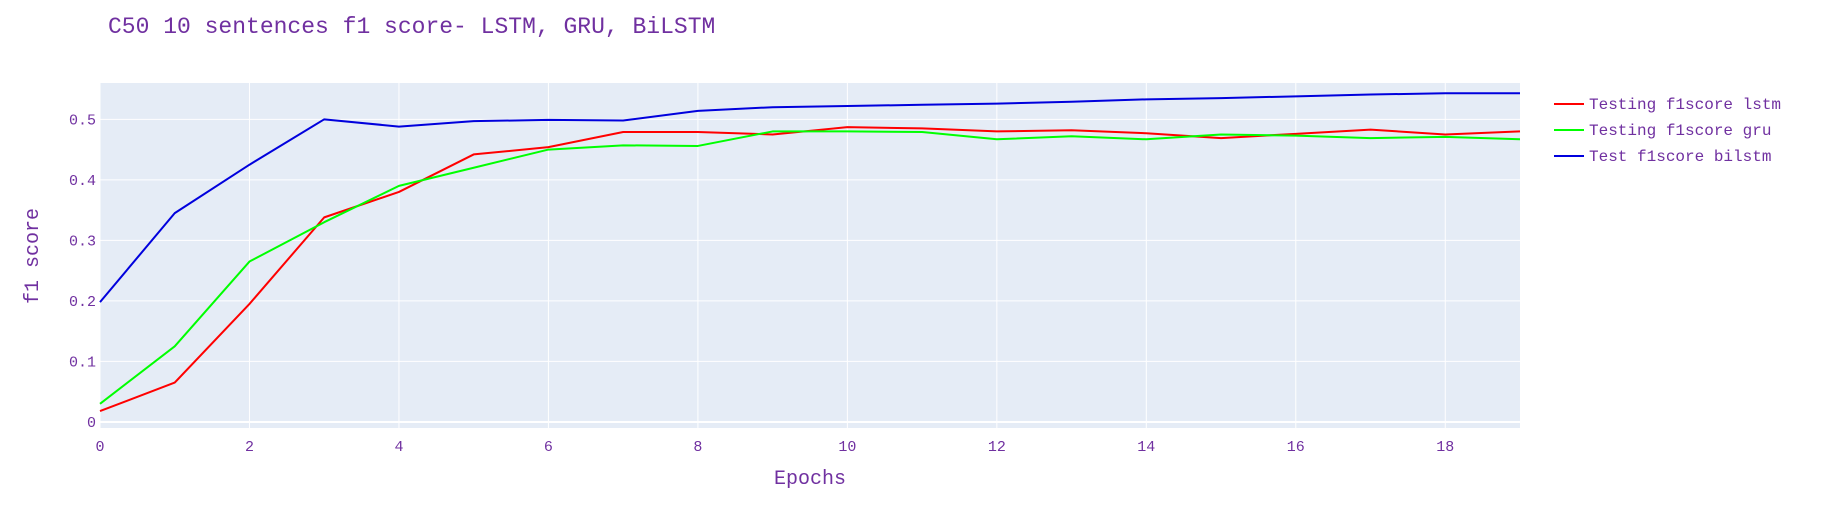 Image resolution: width=1828 pixels, height=507 pixels. What do you see at coordinates (398, 447) in the screenshot?
I see `x-tick-label: 4` at bounding box center [398, 447].